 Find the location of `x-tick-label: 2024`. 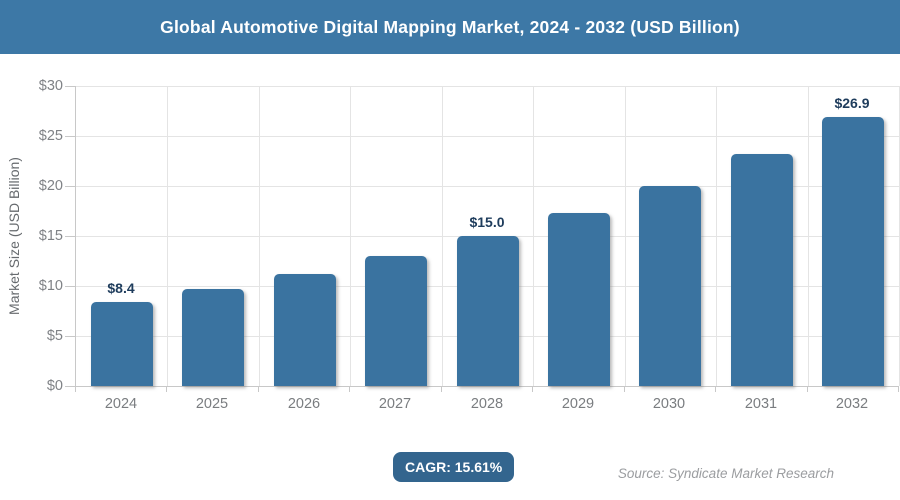

x-tick-label: 2024 is located at coordinates (121, 404).